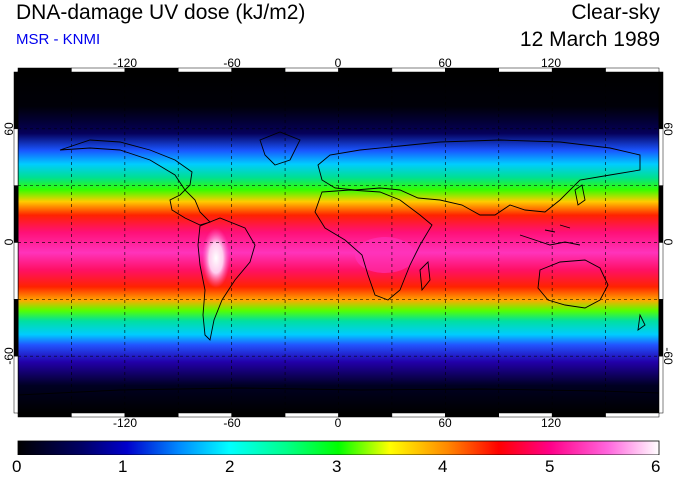 This screenshot has height=480, width=678. What do you see at coordinates (125, 63) in the screenshot?
I see `lon-label-top: -120` at bounding box center [125, 63].